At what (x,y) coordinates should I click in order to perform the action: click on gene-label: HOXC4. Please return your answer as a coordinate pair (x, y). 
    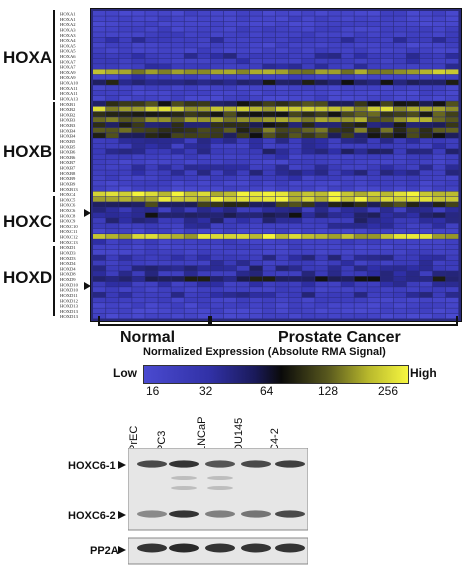
    Looking at the image, I should click on (68, 194).